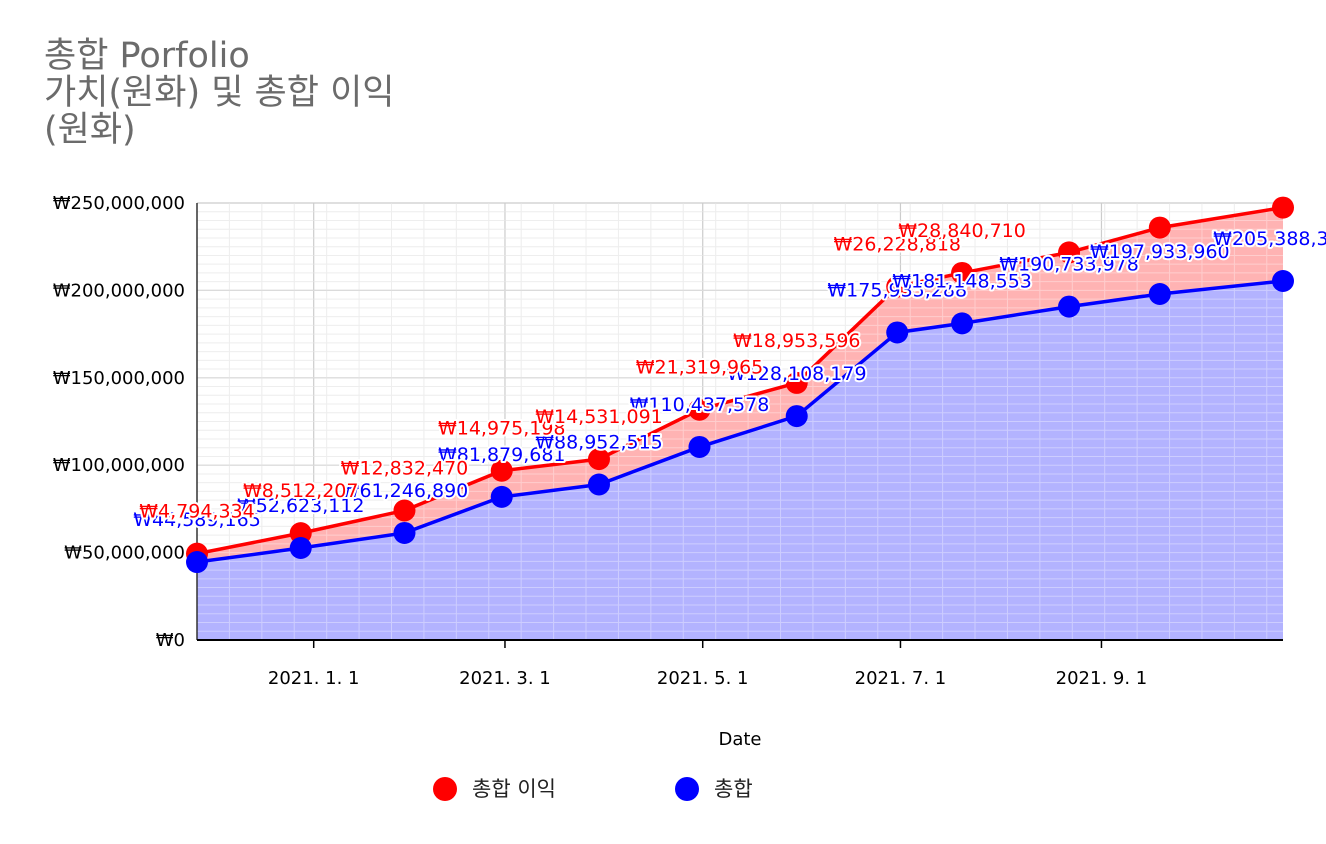 This screenshot has width=1326, height=844. I want to click on data-label-total-profit: ₩14,531,091, so click(599, 417).